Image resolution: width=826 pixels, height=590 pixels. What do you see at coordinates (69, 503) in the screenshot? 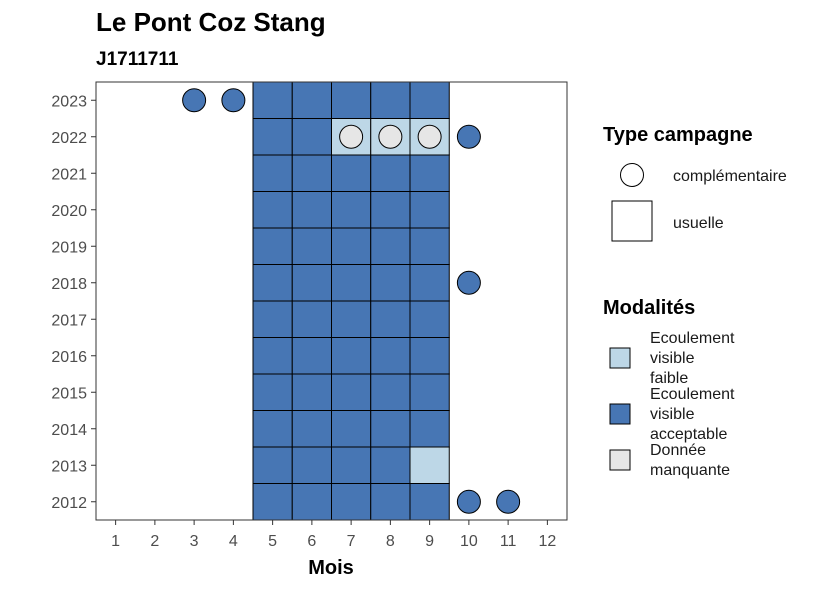
I see `y-tick-label-2012: 2012` at bounding box center [69, 503].